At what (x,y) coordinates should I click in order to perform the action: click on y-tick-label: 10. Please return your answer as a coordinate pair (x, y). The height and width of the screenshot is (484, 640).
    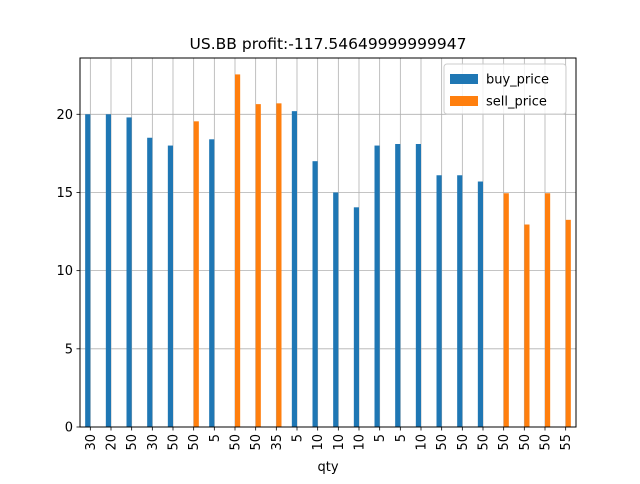
    Looking at the image, I should click on (64, 271).